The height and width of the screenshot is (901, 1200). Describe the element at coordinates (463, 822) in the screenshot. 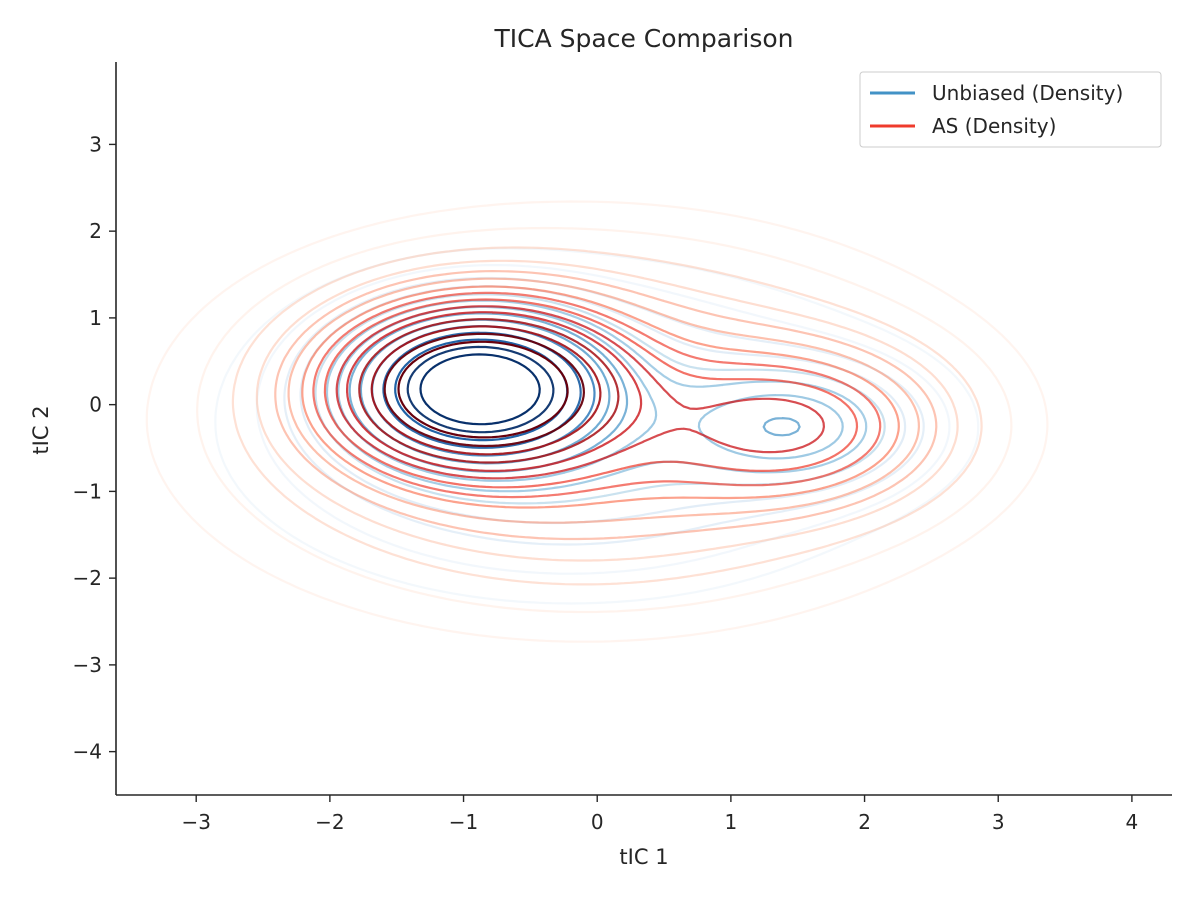

I see `x-tick-label: −1` at that location.